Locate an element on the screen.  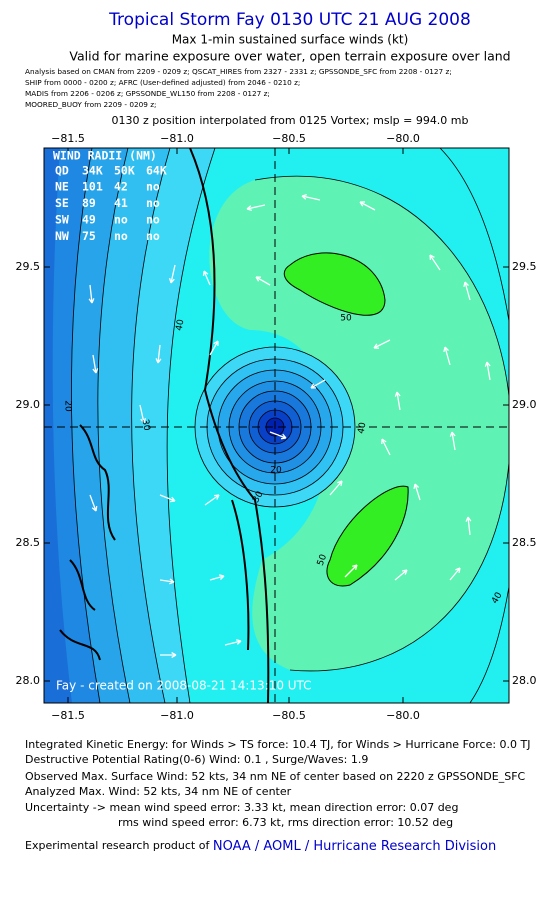
credit: Fay - created on 2008-08-21 14:13:10 UTC is located at coordinates (184, 686).